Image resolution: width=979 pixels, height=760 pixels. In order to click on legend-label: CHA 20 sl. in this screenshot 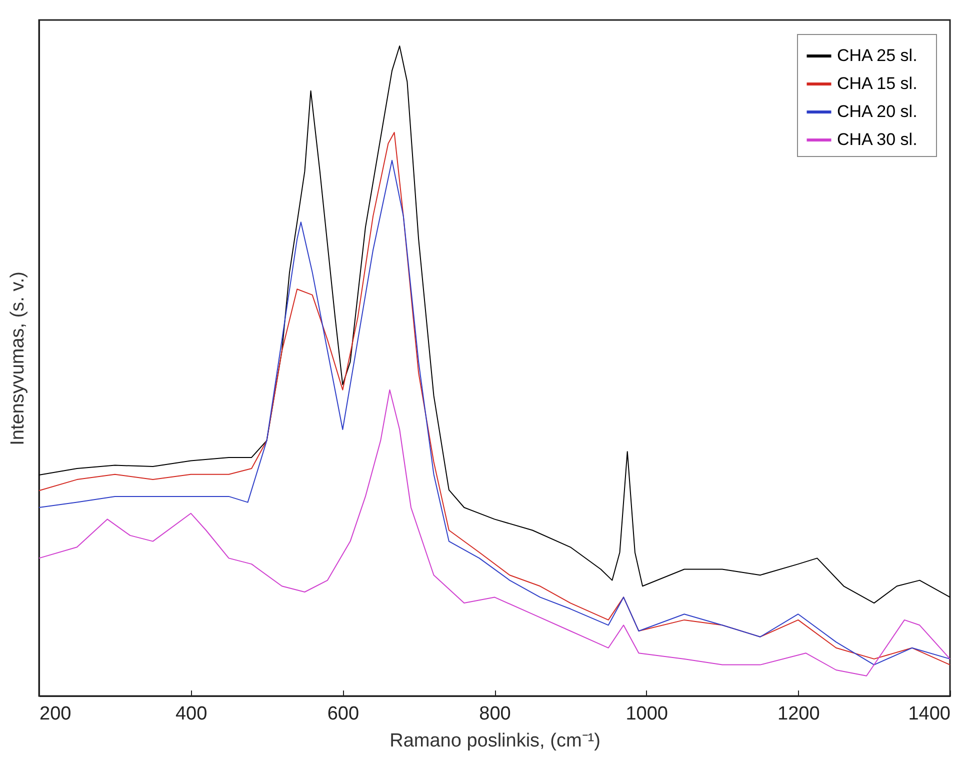, I will do `click(877, 111)`.